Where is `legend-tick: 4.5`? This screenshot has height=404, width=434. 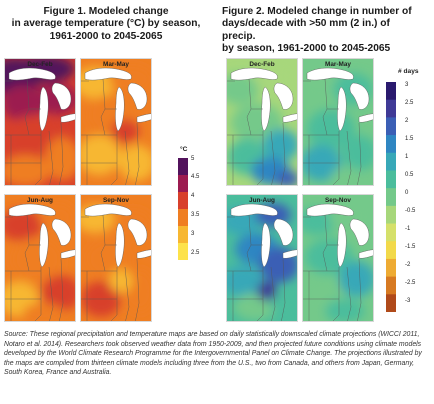
legend-tick: 4.5 is located at coordinates (195, 177).